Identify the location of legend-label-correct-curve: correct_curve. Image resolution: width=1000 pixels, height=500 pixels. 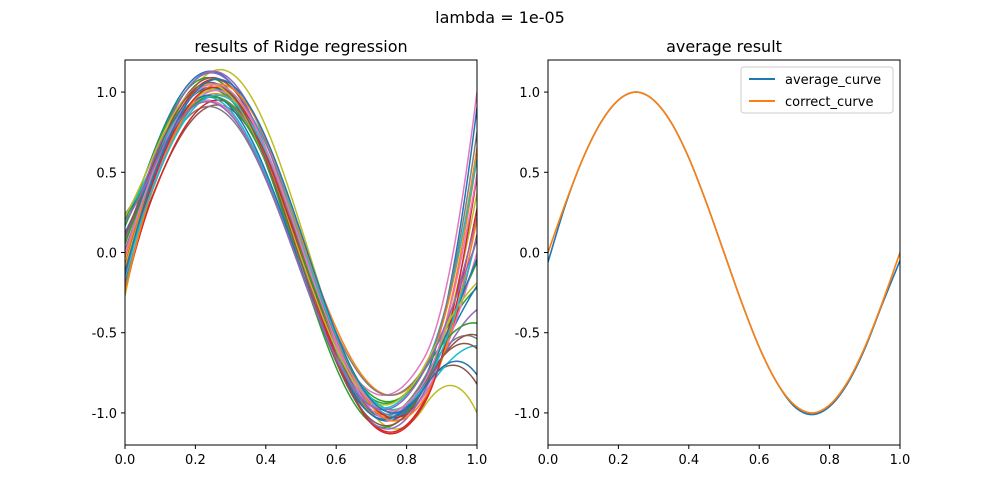
(829, 102).